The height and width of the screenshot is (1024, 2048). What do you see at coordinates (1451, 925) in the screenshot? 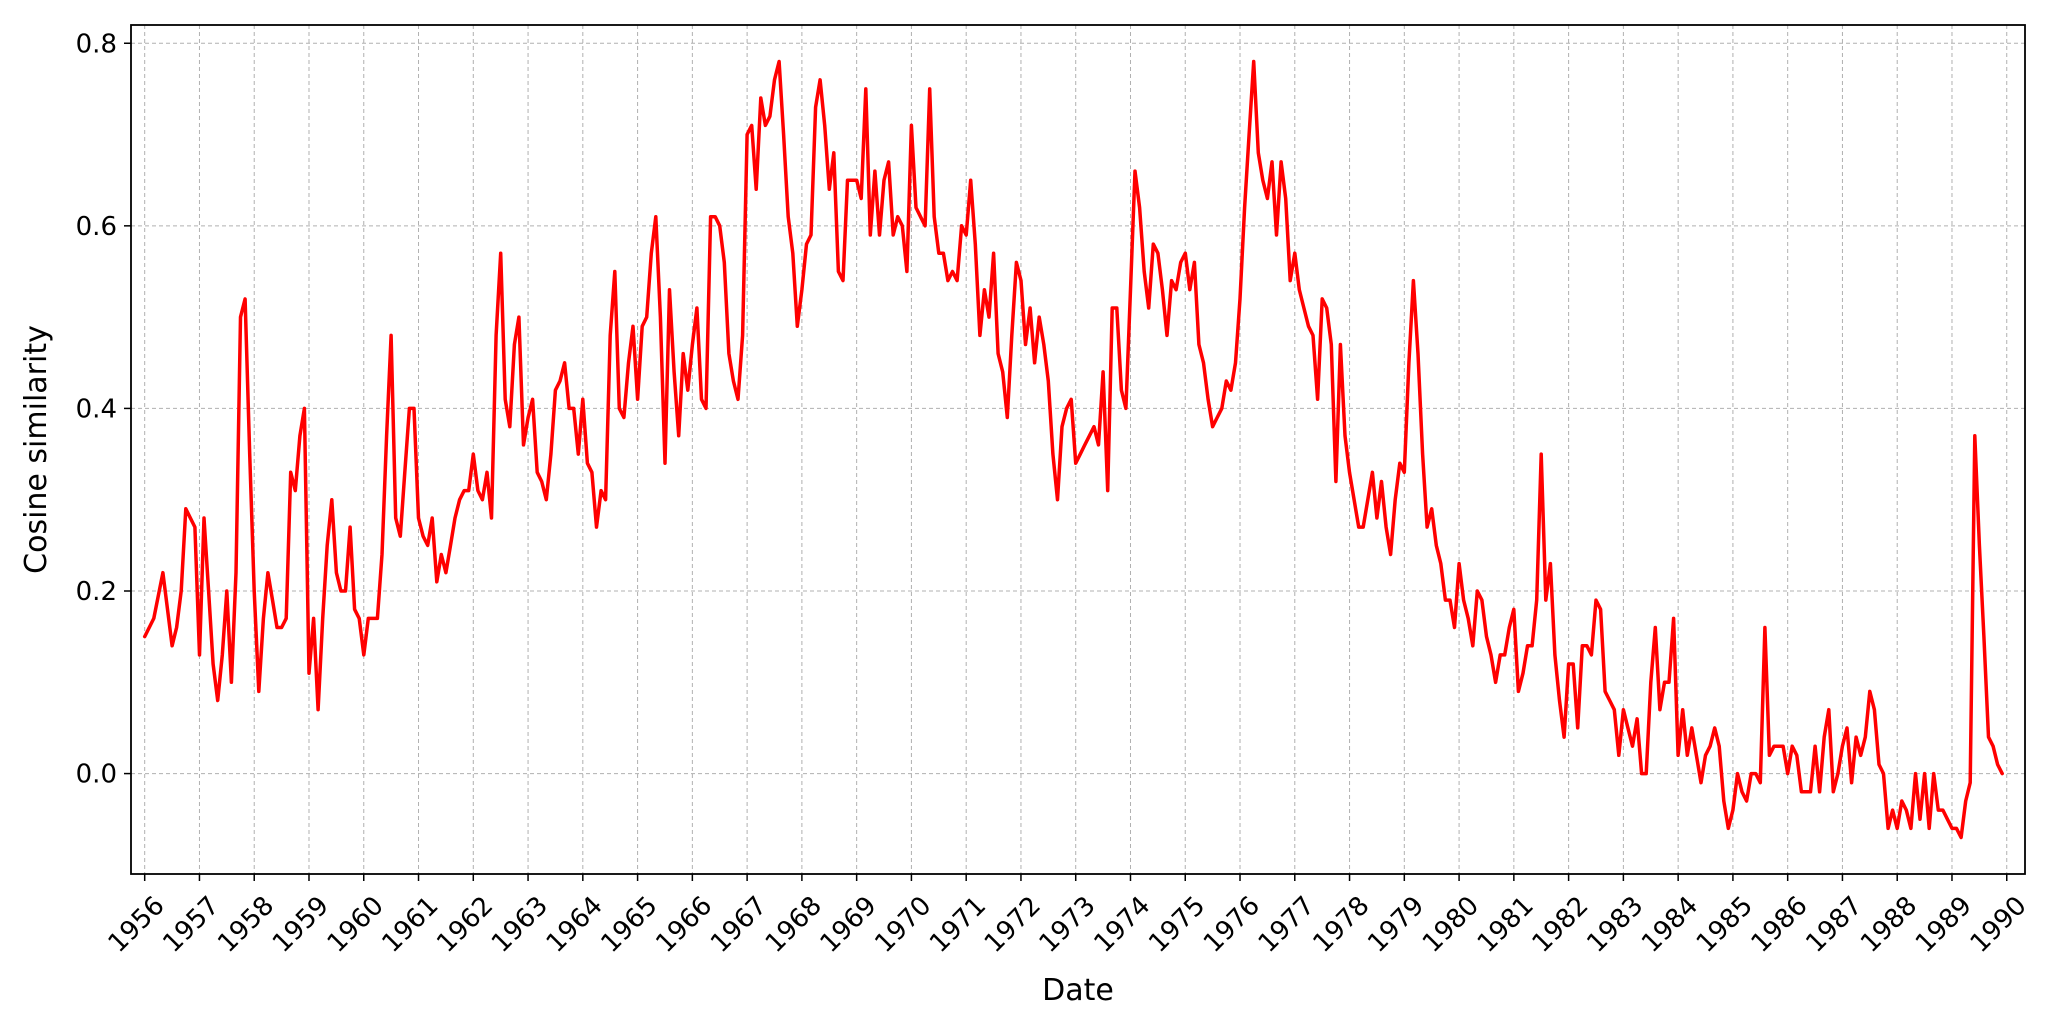
I see `x-tick-label: 1980` at bounding box center [1451, 925].